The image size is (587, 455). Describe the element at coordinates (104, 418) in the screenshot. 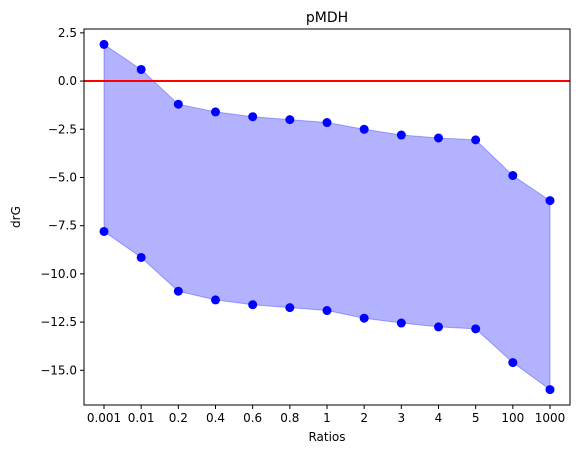

I see `x-tick-label-0.001: 0.001` at that location.